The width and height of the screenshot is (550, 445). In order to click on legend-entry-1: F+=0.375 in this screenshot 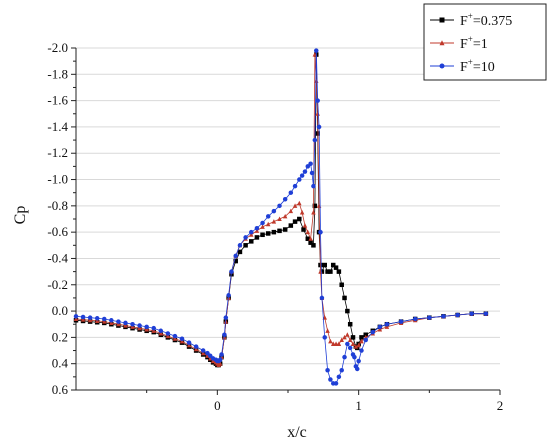, I will do `click(471, 20)`.